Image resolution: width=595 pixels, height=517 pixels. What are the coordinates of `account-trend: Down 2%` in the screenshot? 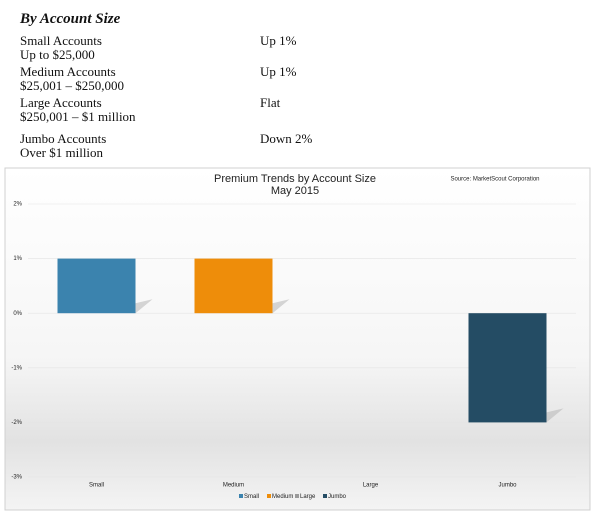 It's located at (286, 138).